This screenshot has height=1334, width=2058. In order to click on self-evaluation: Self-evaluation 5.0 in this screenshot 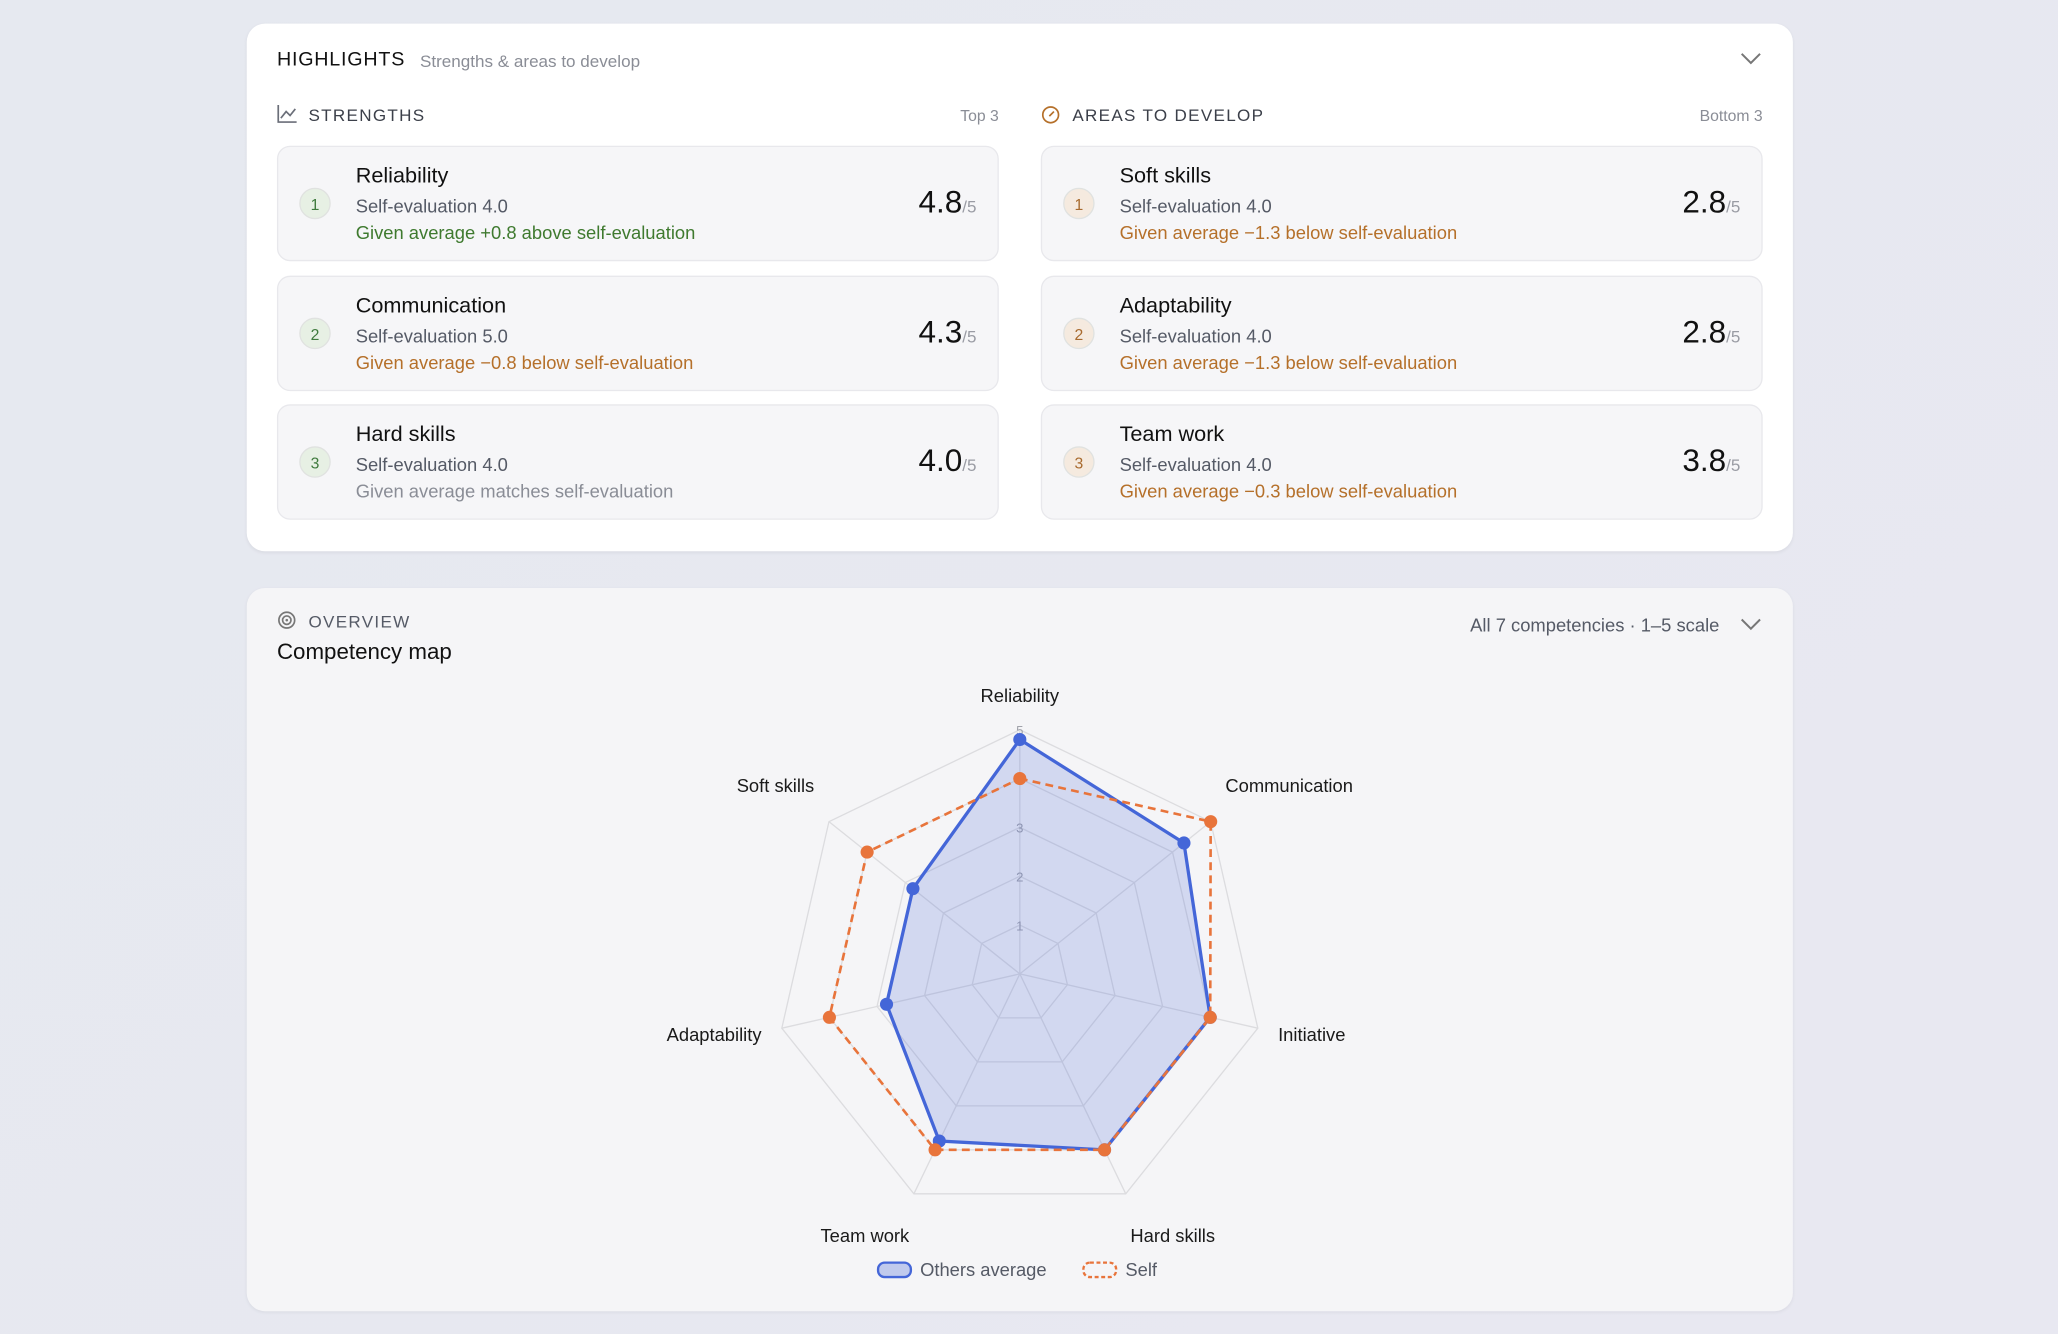, I will do `click(431, 335)`.